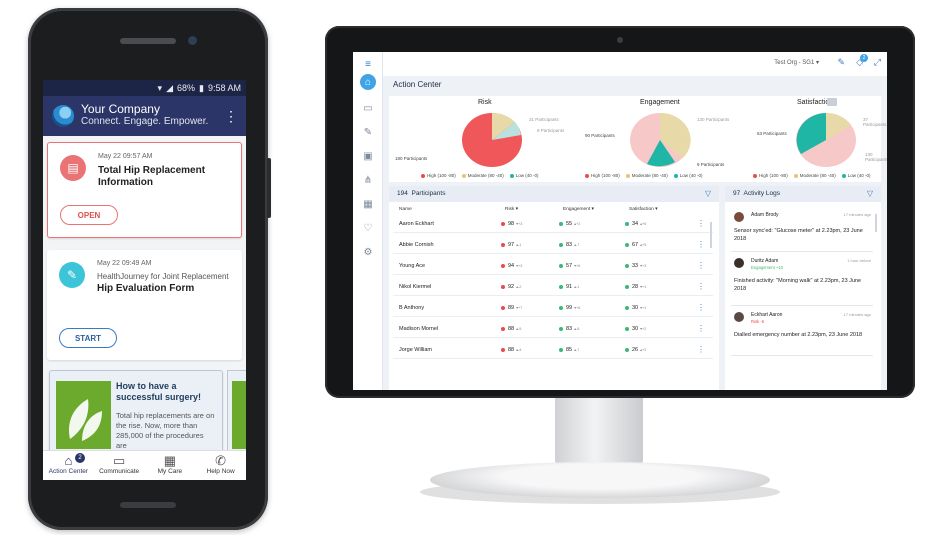  Describe the element at coordinates (569, 245) in the screenshot. I see `engagement-score: 83 ▴-7` at that location.